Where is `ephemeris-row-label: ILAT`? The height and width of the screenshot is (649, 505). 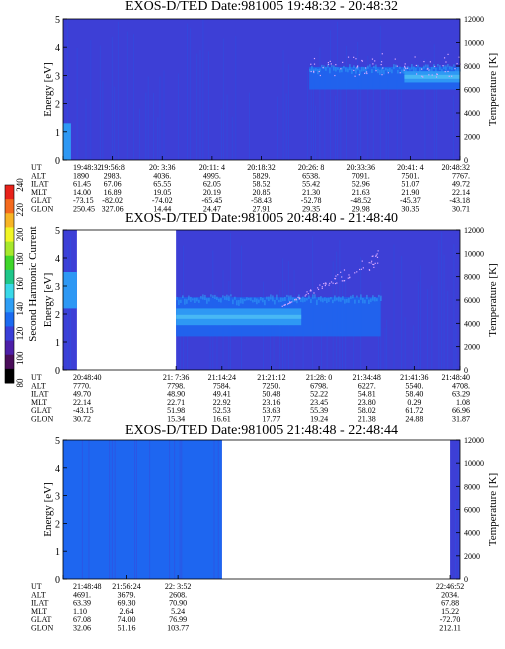
ephemeris-row-label: ILAT is located at coordinates (39, 184).